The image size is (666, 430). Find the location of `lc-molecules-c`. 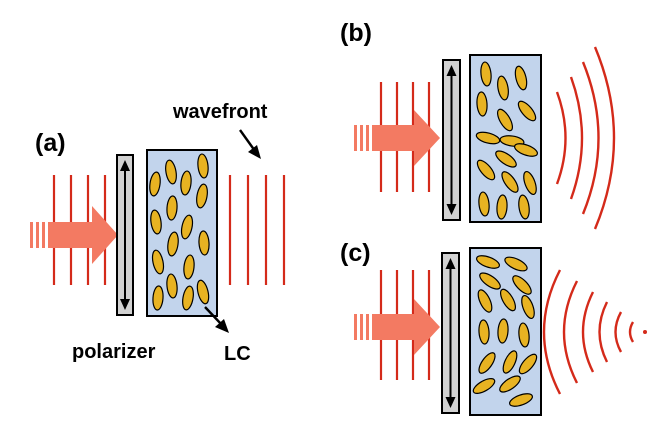

lc-molecules-c is located at coordinates (505, 331).